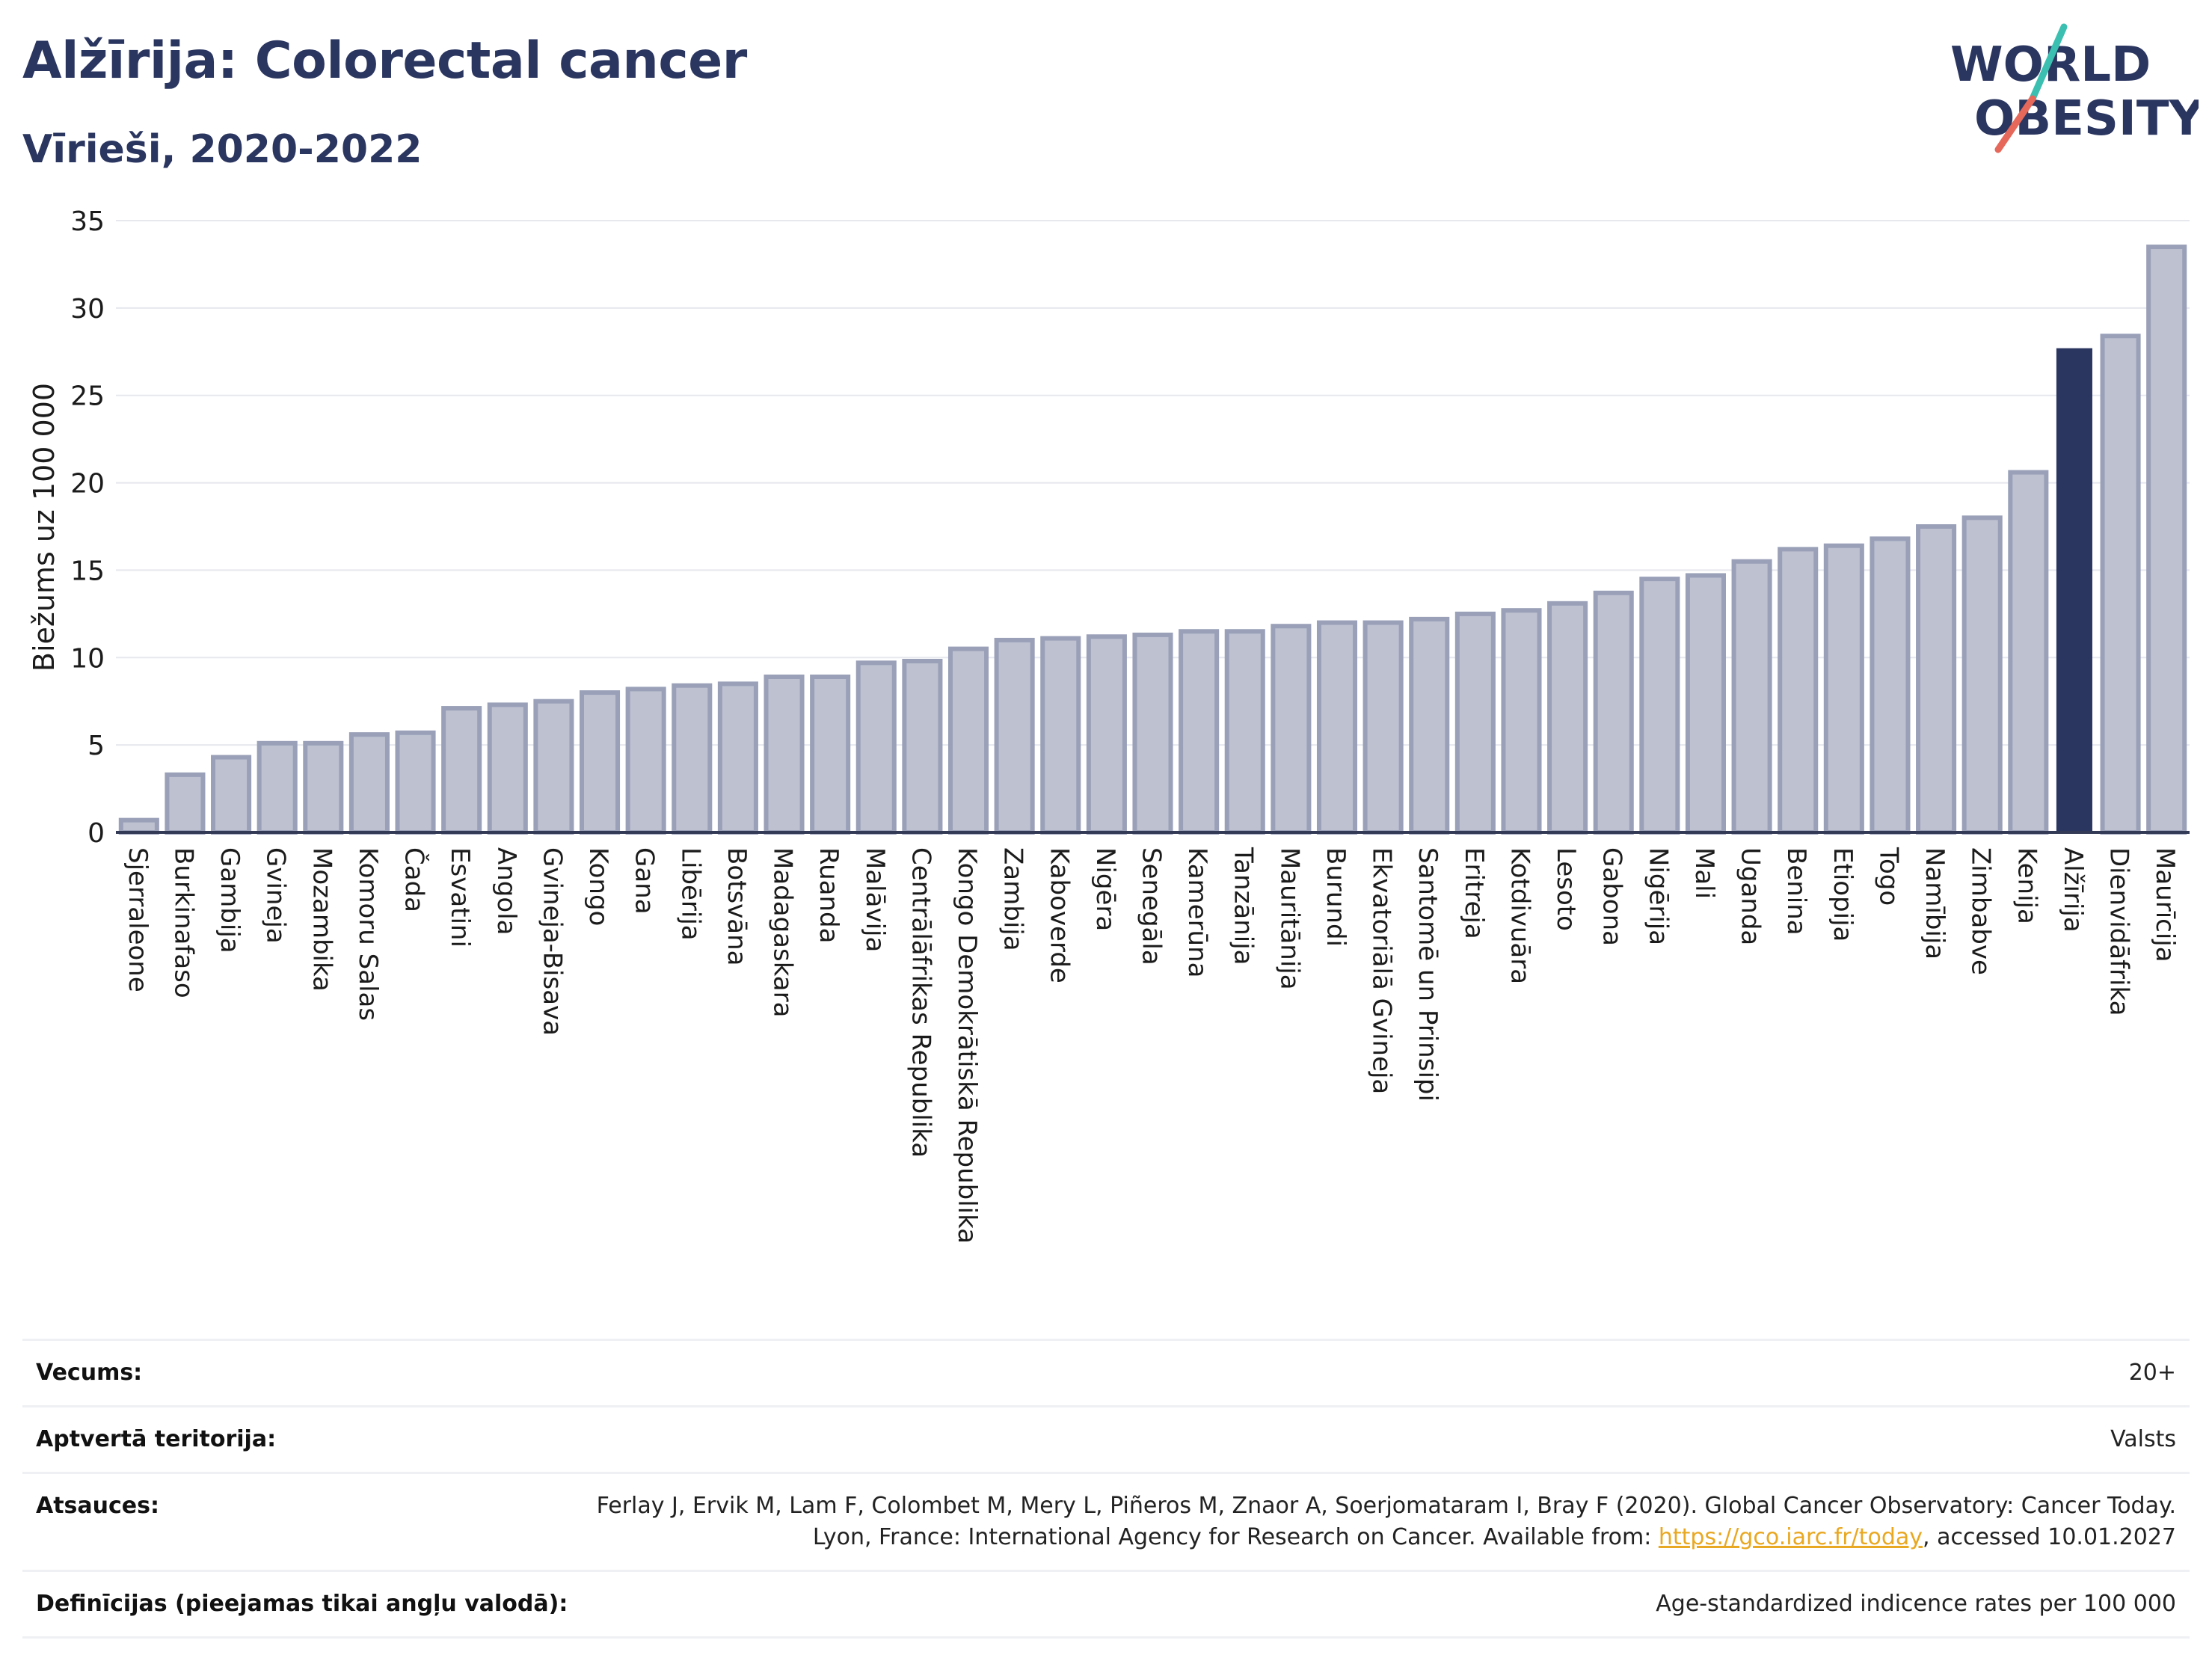 The width and height of the screenshot is (2212, 1655). Describe the element at coordinates (1336, 897) in the screenshot. I see `x-tick-label: Burundi` at that location.